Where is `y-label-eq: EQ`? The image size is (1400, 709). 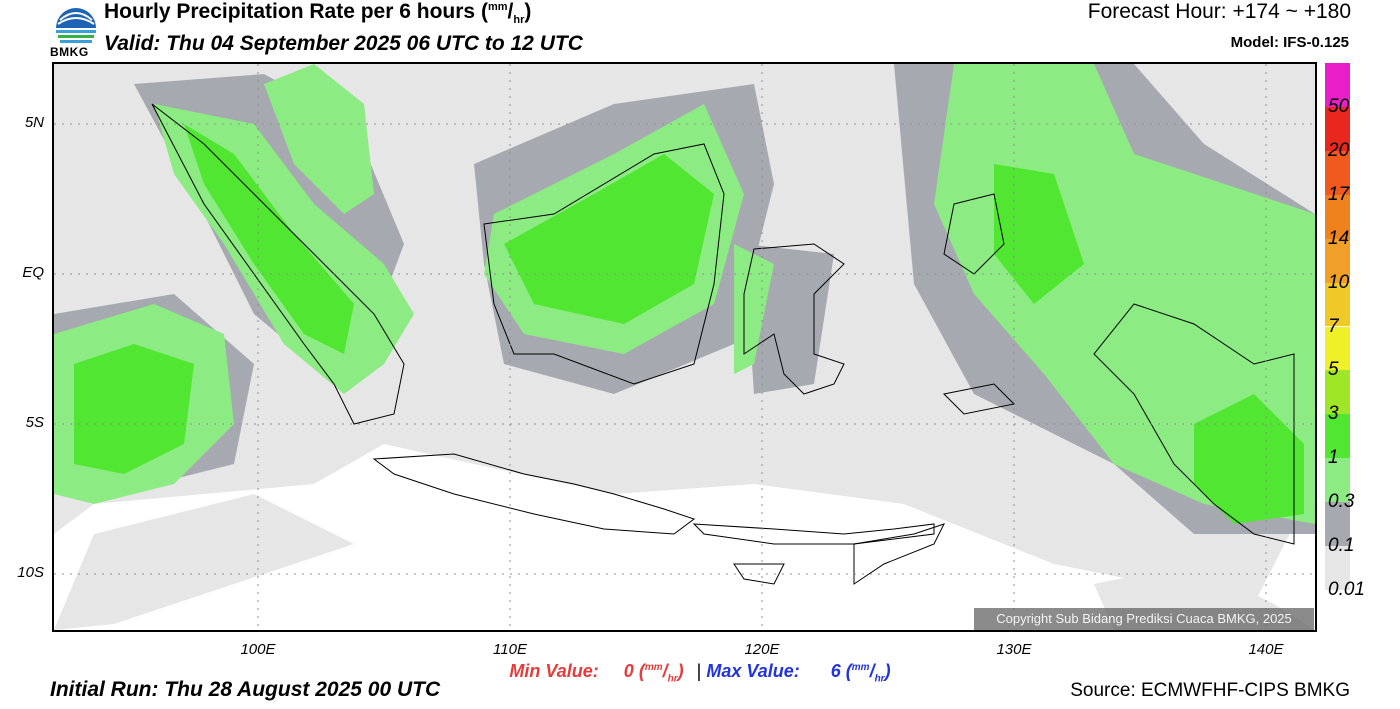
y-label-eq: EQ is located at coordinates (33, 272).